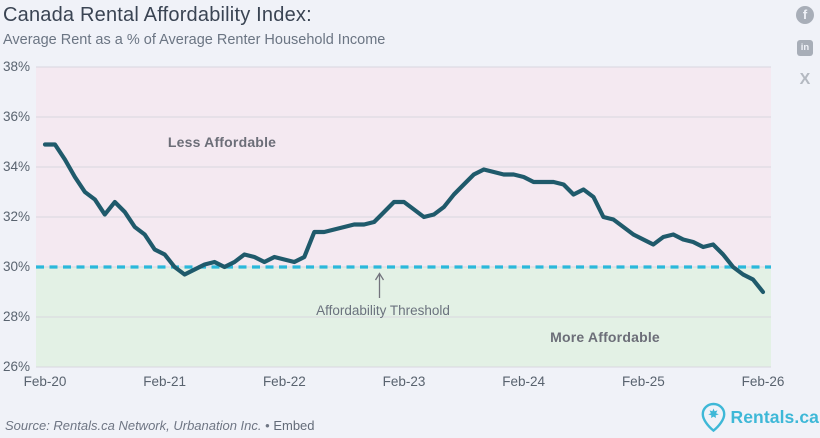  I want to click on y-tick-label: 36%, so click(16, 116).